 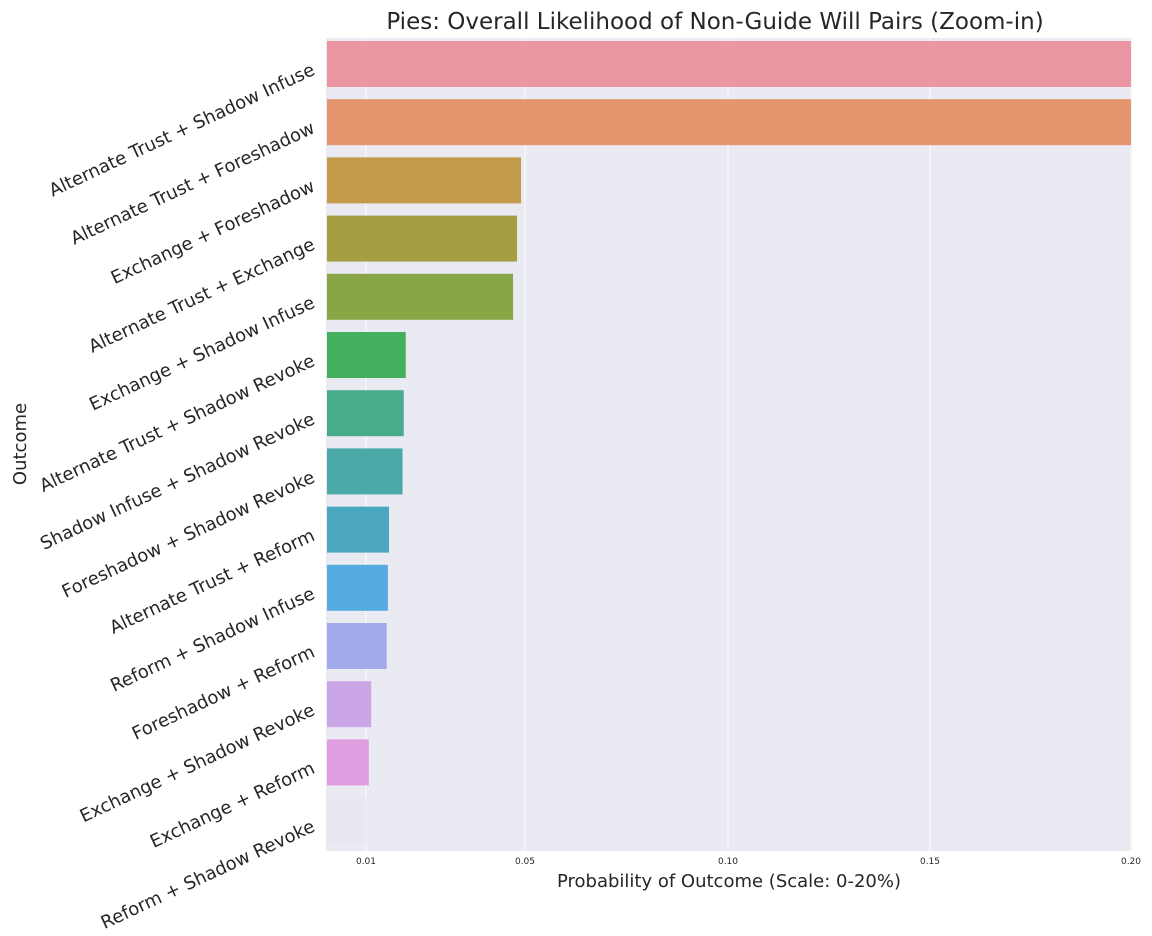 What do you see at coordinates (729, 881) in the screenshot?
I see `x-axis-label: Probability of Outcome (Scale: 0-20%)` at bounding box center [729, 881].